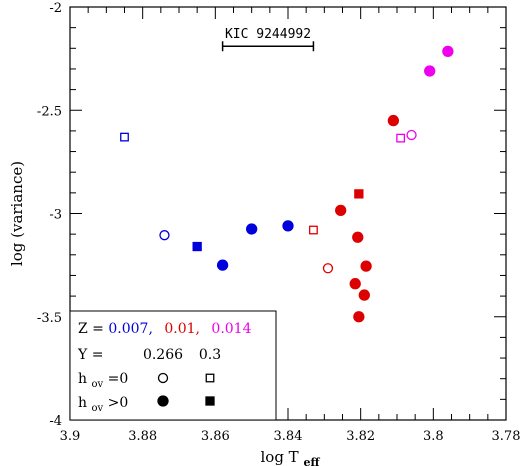 The height and width of the screenshot is (466, 520). What do you see at coordinates (210, 378) in the screenshot?
I see `legend-open-square` at bounding box center [210, 378].